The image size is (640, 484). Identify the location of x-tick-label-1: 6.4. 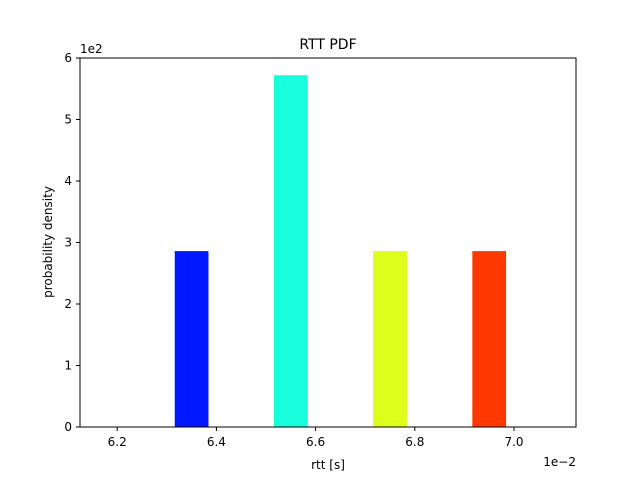
(216, 442).